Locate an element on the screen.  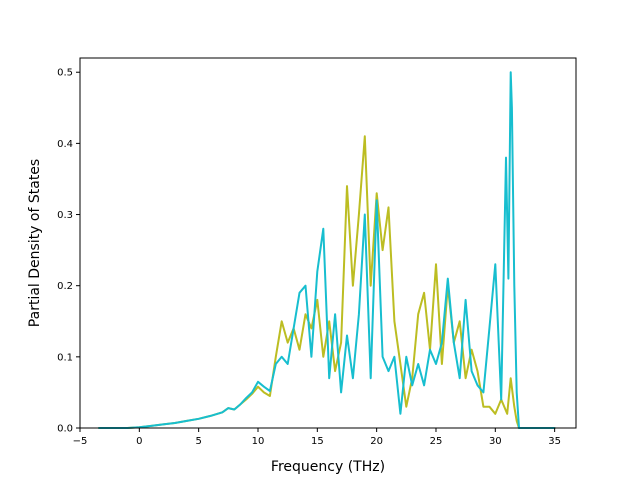
x-axis: −5 0 5 10 15 20 25 30 35 is located at coordinates (317, 437).